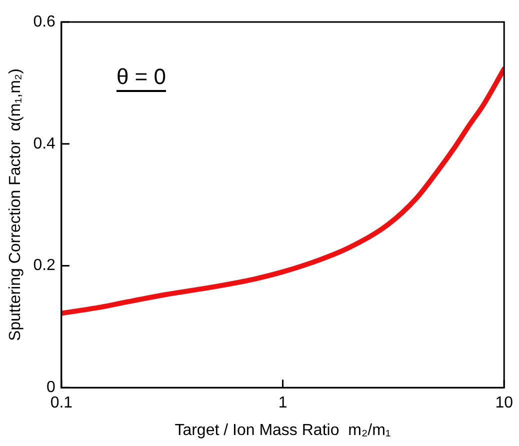  I want to click on y-tick-label: 0.6, so click(44, 21).